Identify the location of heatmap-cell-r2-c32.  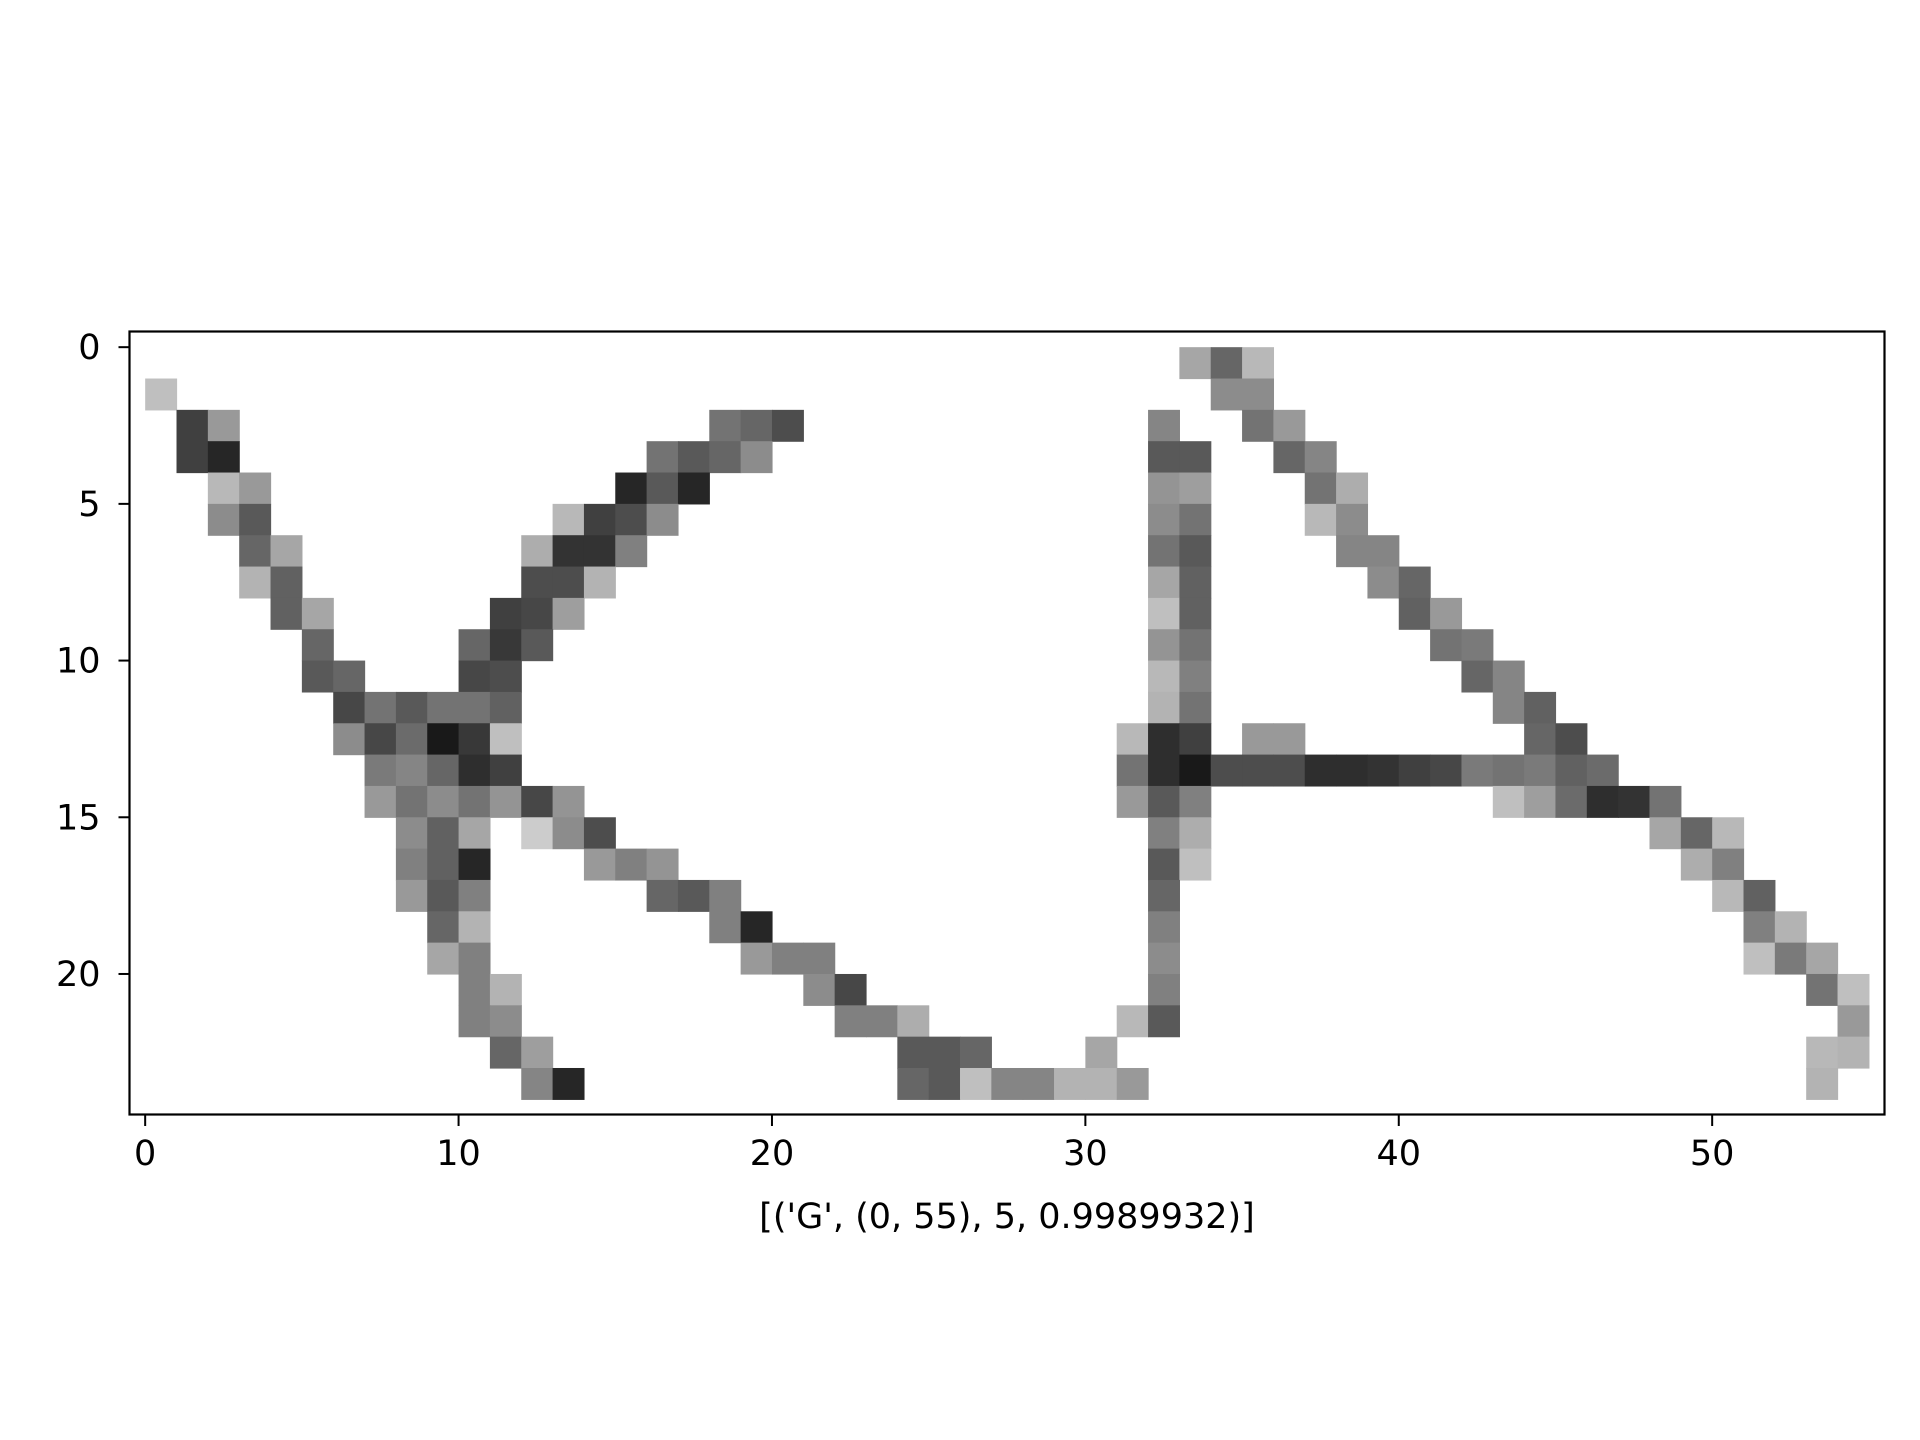
(1164, 425).